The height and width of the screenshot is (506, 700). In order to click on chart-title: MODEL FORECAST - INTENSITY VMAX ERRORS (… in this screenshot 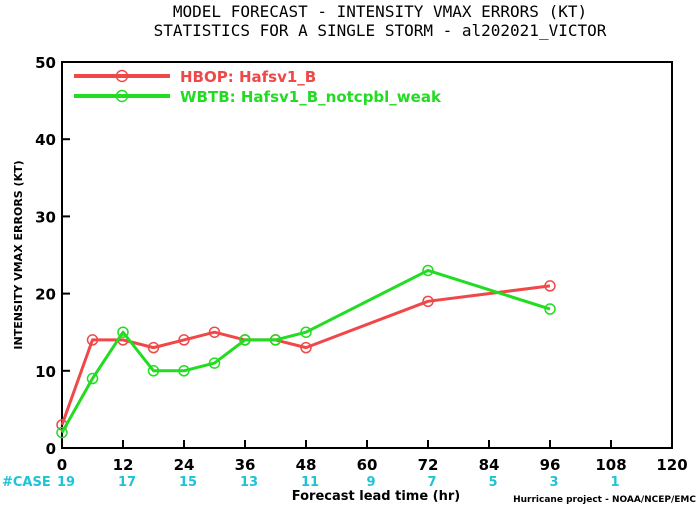, I will do `click(380, 11)`.